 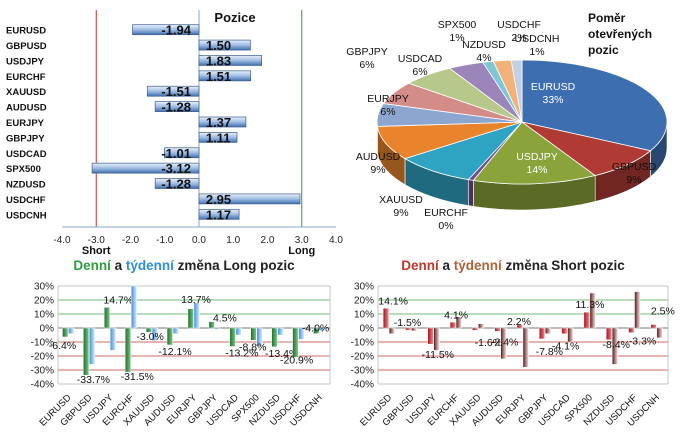 What do you see at coordinates (519, 322) in the screenshot?
I see `data-label: 2.2%` at bounding box center [519, 322].